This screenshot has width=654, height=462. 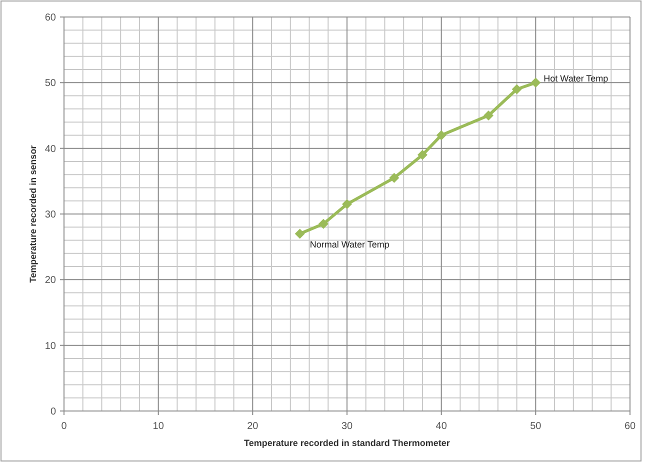 I want to click on y-tick-label: 60, so click(x=50, y=18).